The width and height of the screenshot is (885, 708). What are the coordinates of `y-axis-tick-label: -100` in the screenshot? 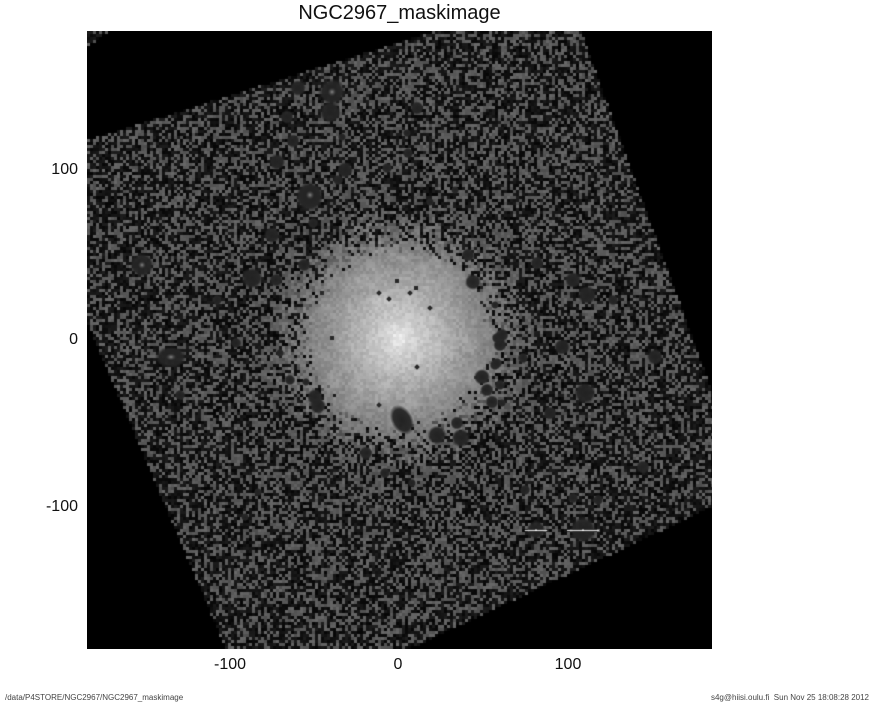 It's located at (61, 506).